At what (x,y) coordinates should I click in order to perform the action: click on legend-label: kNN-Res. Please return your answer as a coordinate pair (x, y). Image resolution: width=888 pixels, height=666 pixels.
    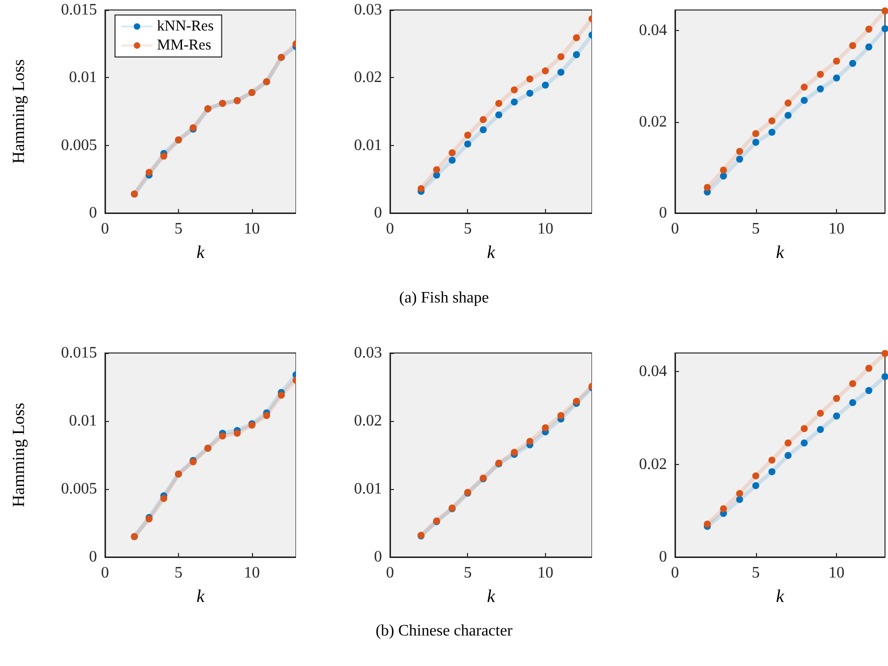
    Looking at the image, I should click on (185, 26).